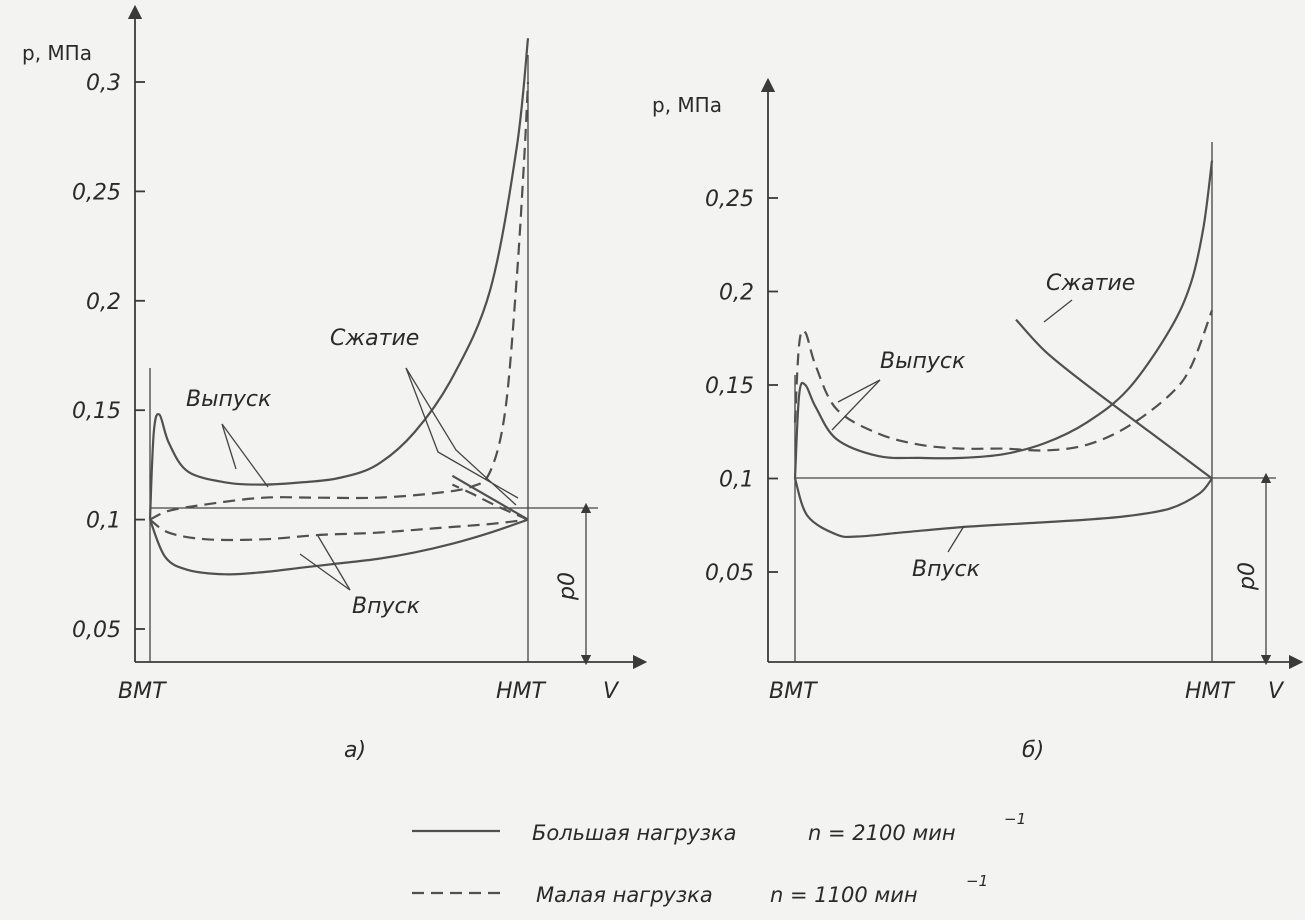 This screenshot has width=1305, height=920. I want to click on chart-b-y-ticks: 0,05 0,1 0,15 0,2 0,25, so click(741, 386).